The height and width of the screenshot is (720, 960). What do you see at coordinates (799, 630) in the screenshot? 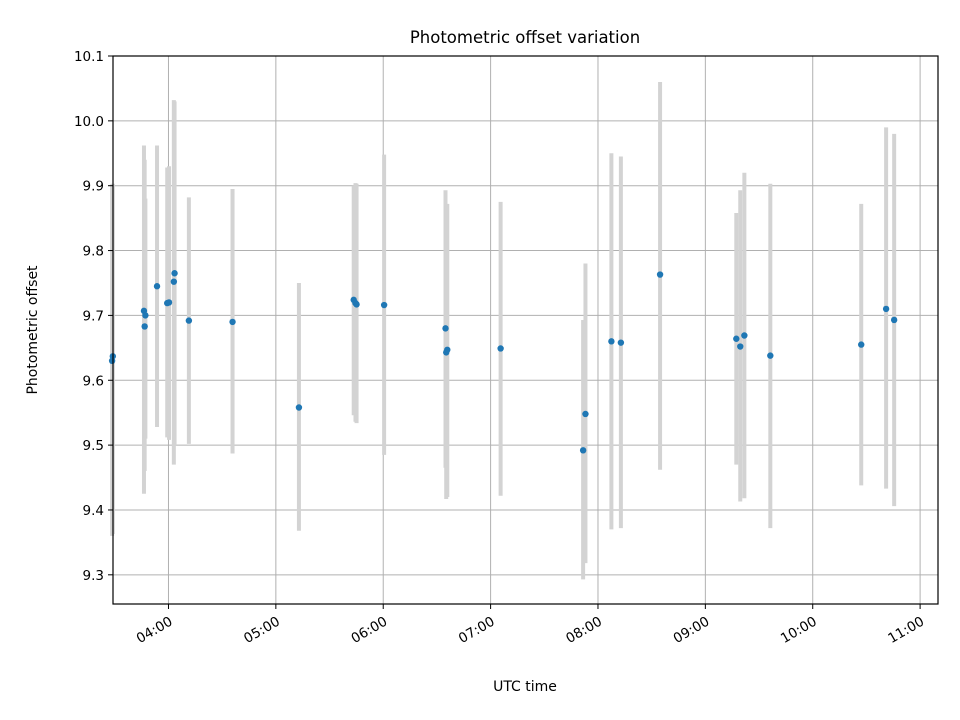
I see `x-tick-label: 10:00` at bounding box center [799, 630].